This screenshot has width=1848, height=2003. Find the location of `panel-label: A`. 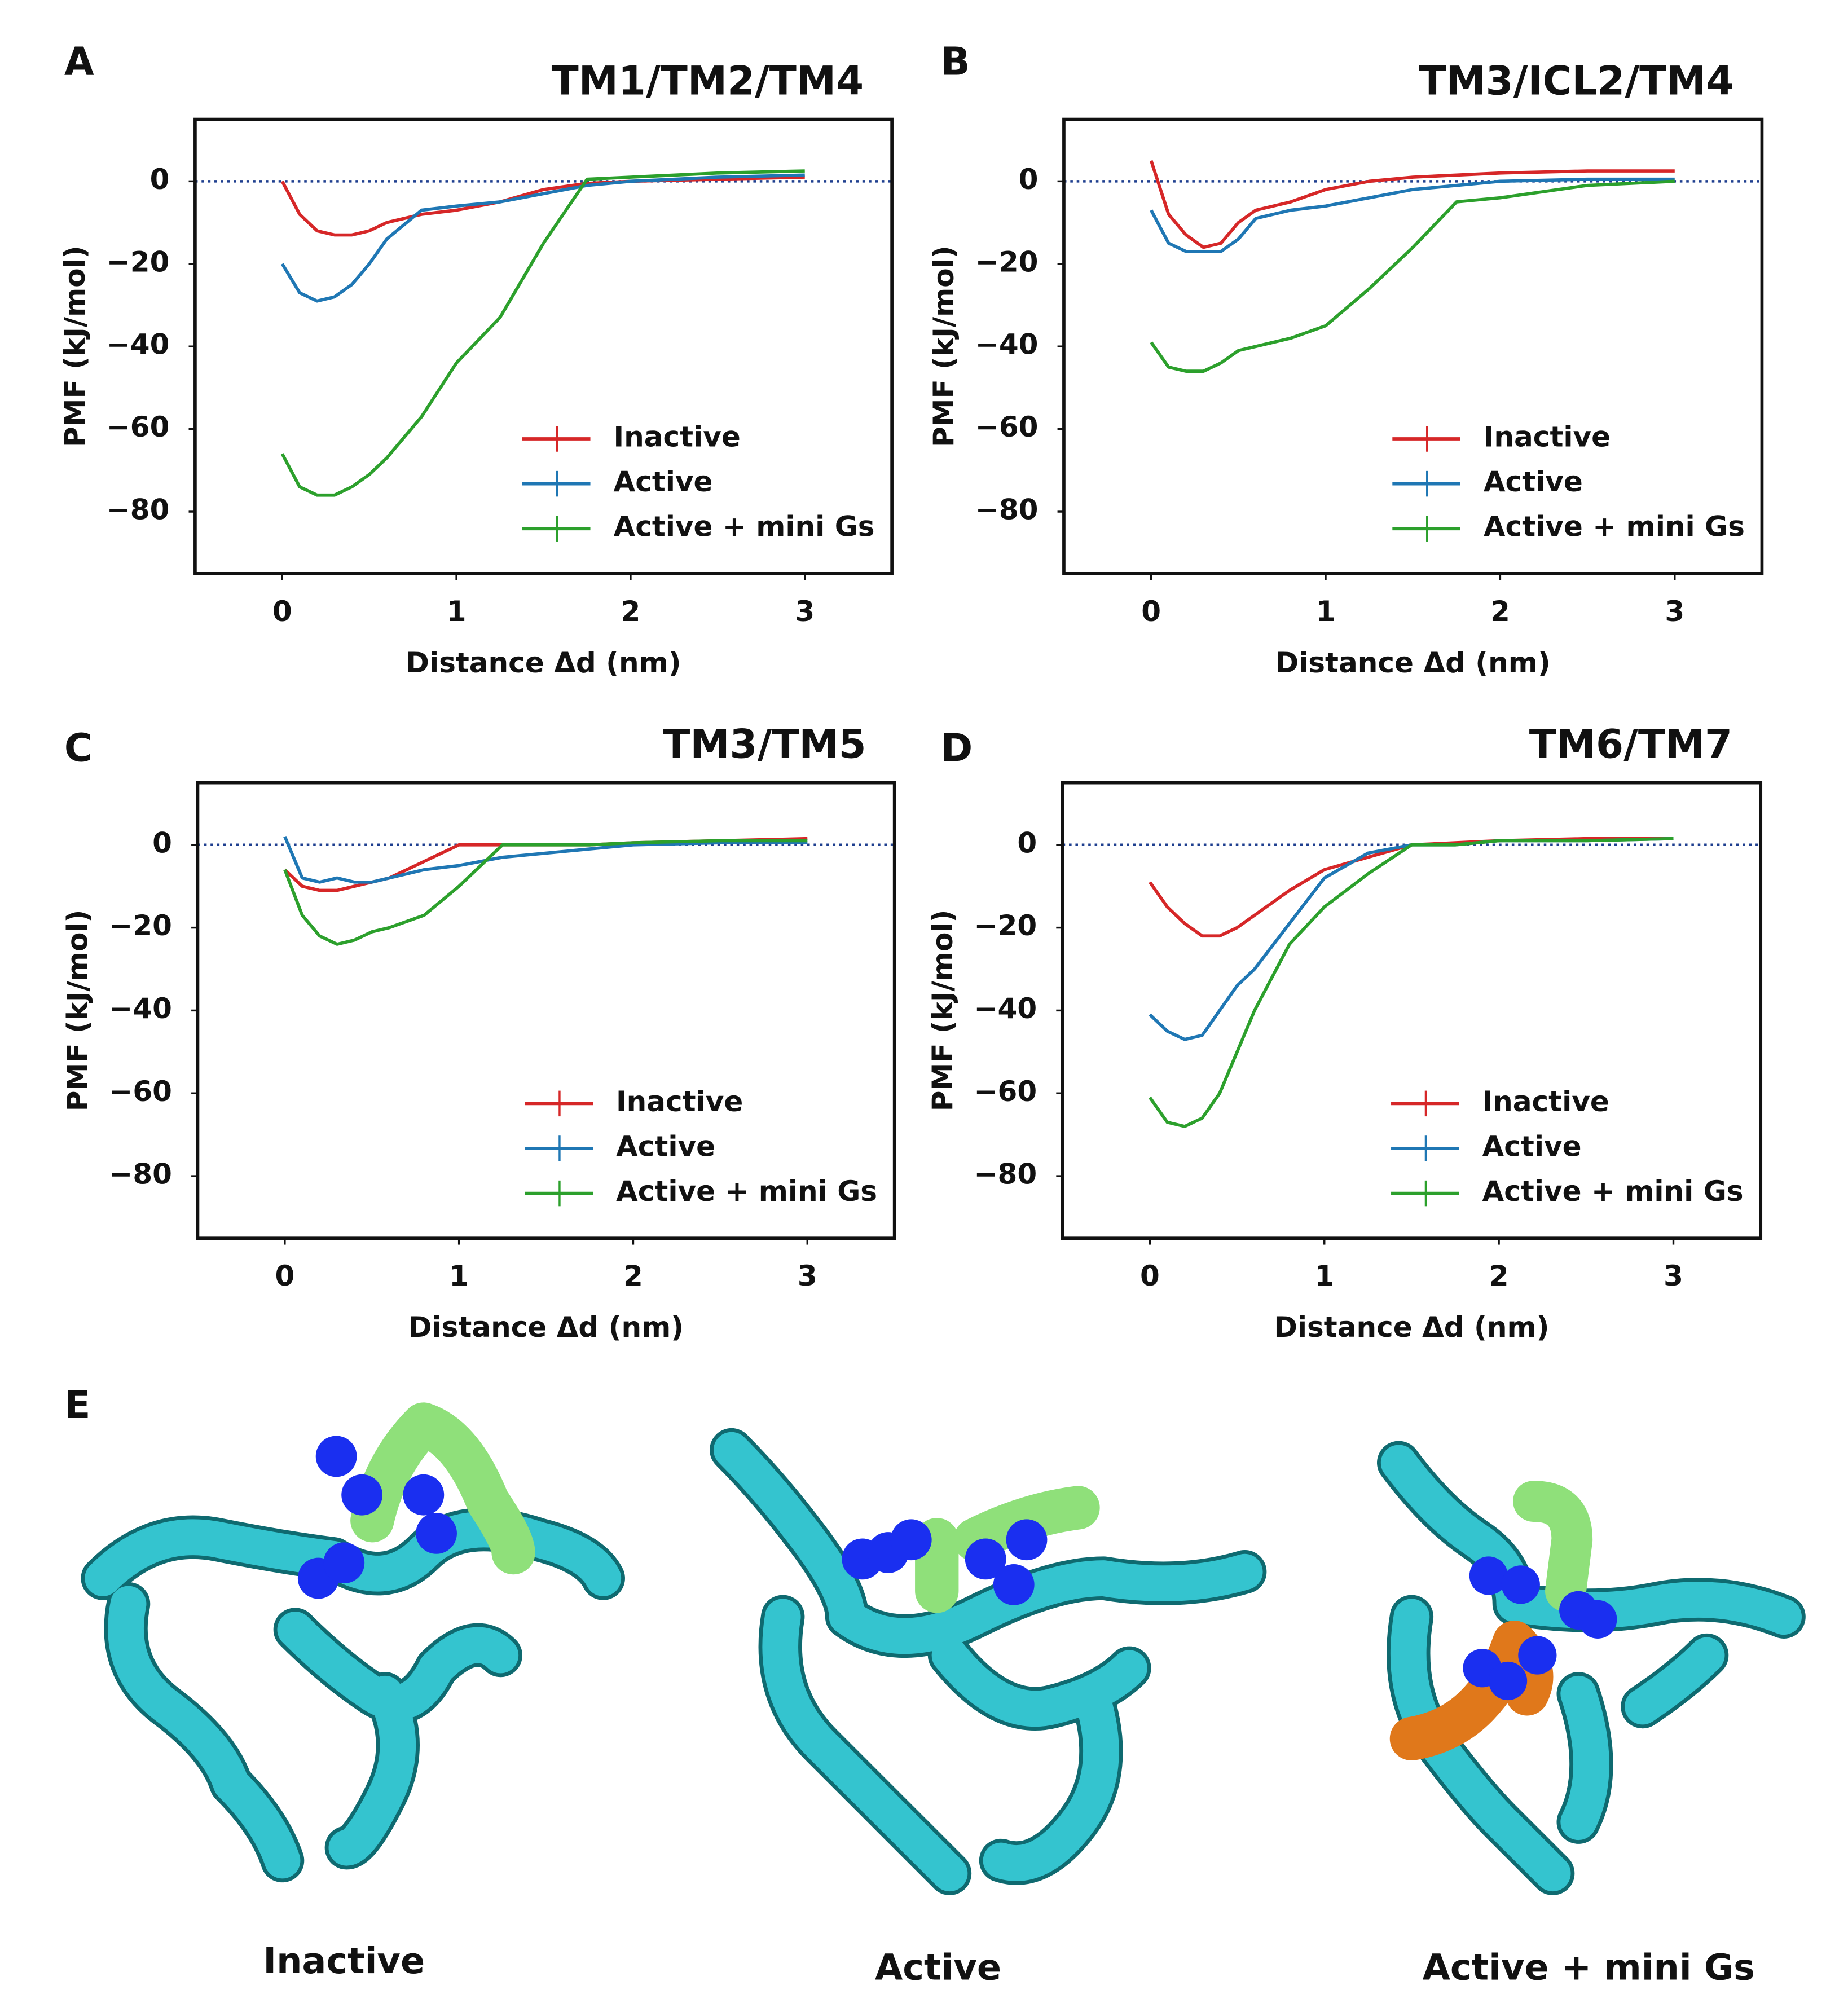

panel-label: A is located at coordinates (79, 61).